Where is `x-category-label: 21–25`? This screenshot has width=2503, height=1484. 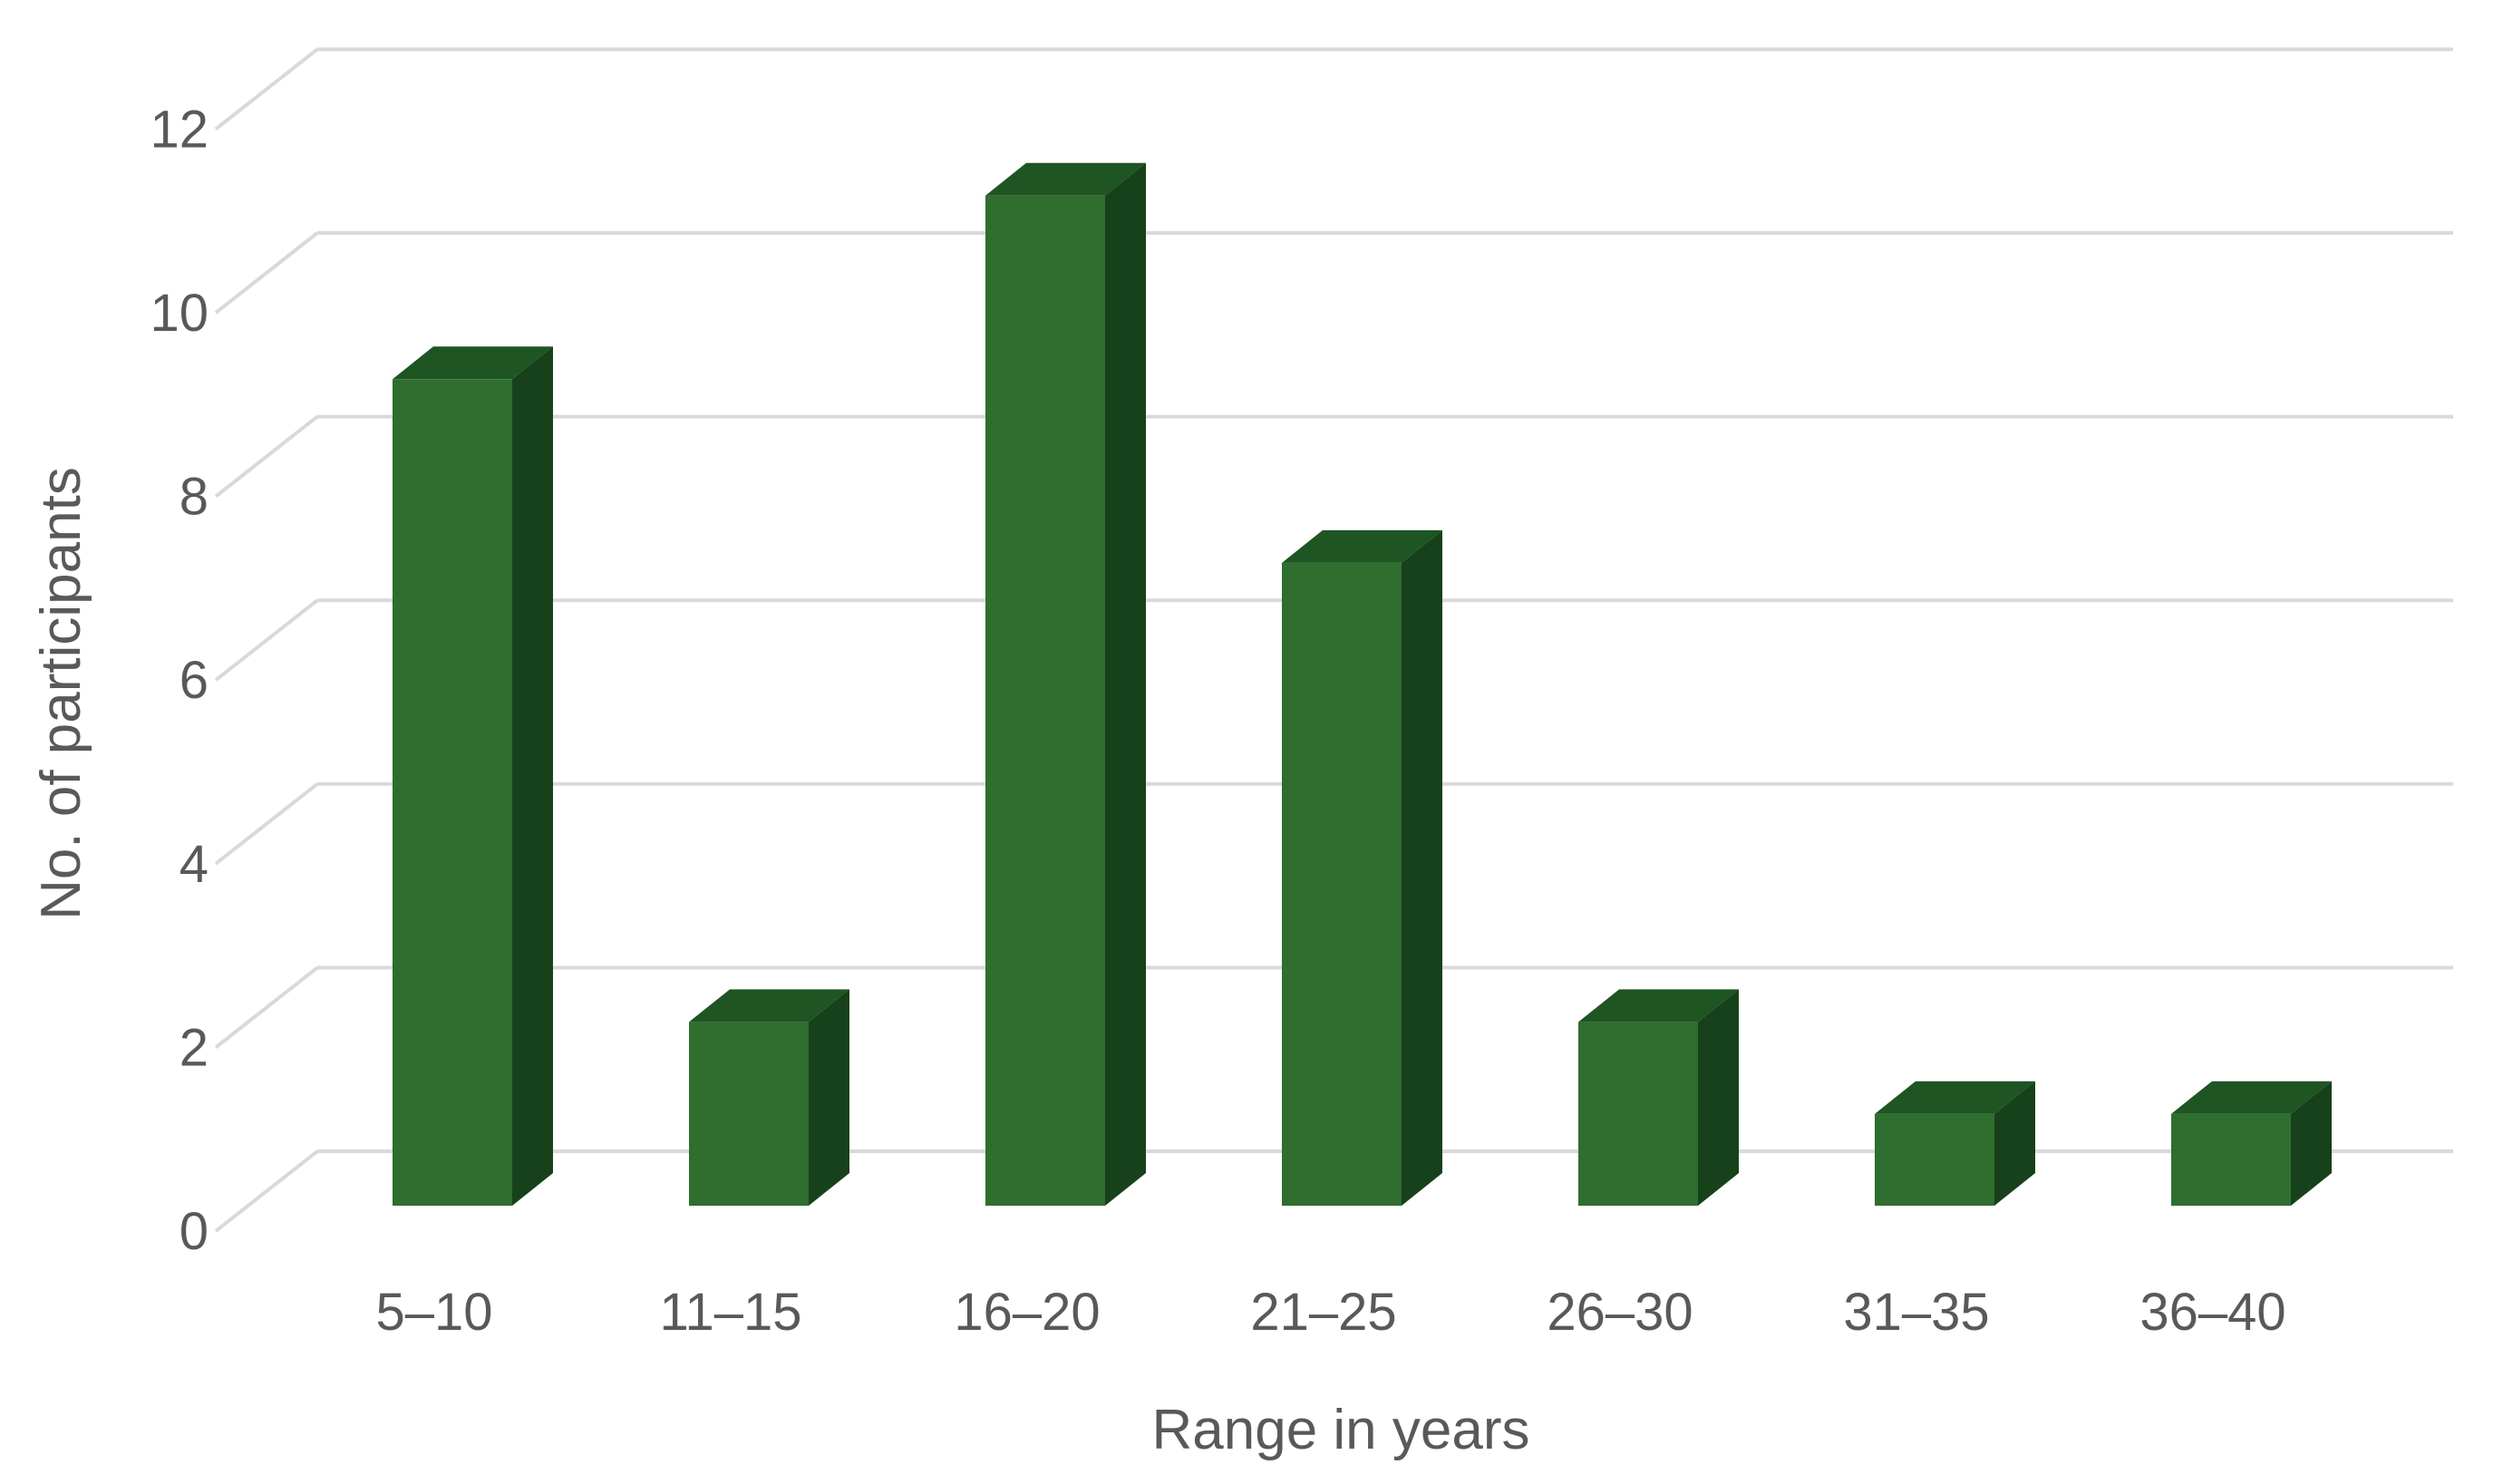 x-category-label: 21–25 is located at coordinates (1323, 1312).